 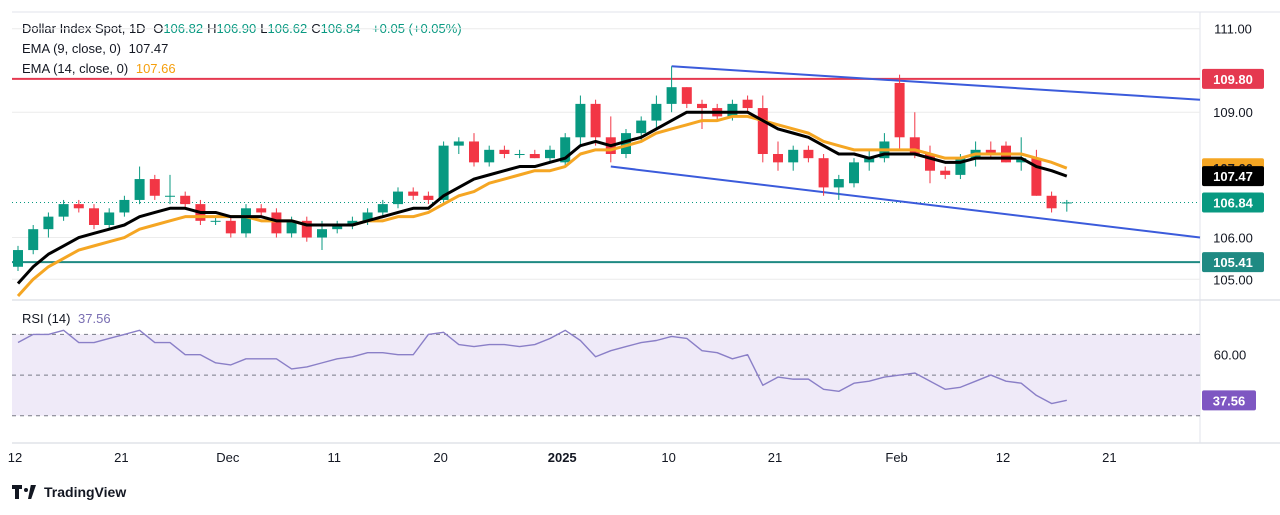 I want to click on legend-ema14: EMA (14, close, 0) 107.66, so click(x=101, y=69).